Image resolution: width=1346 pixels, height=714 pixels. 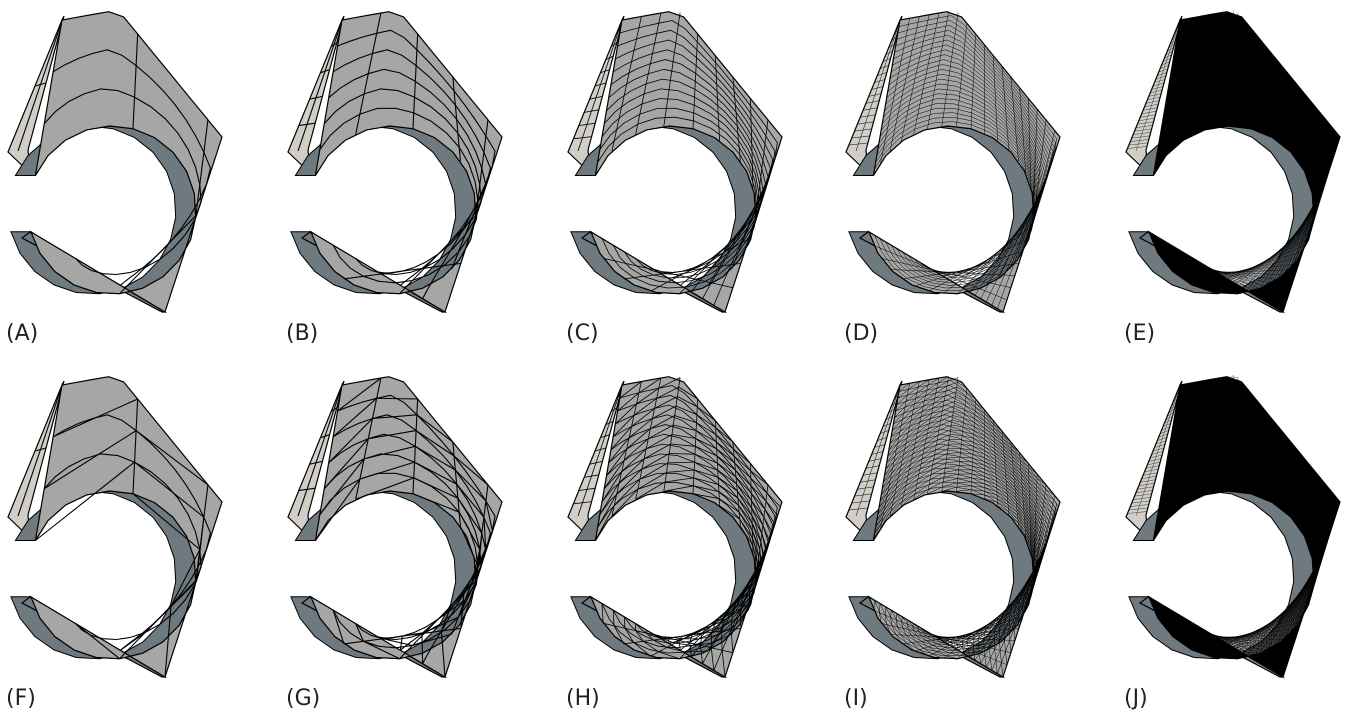 I want to click on mesh-panel: (C), so click(x=674, y=178).